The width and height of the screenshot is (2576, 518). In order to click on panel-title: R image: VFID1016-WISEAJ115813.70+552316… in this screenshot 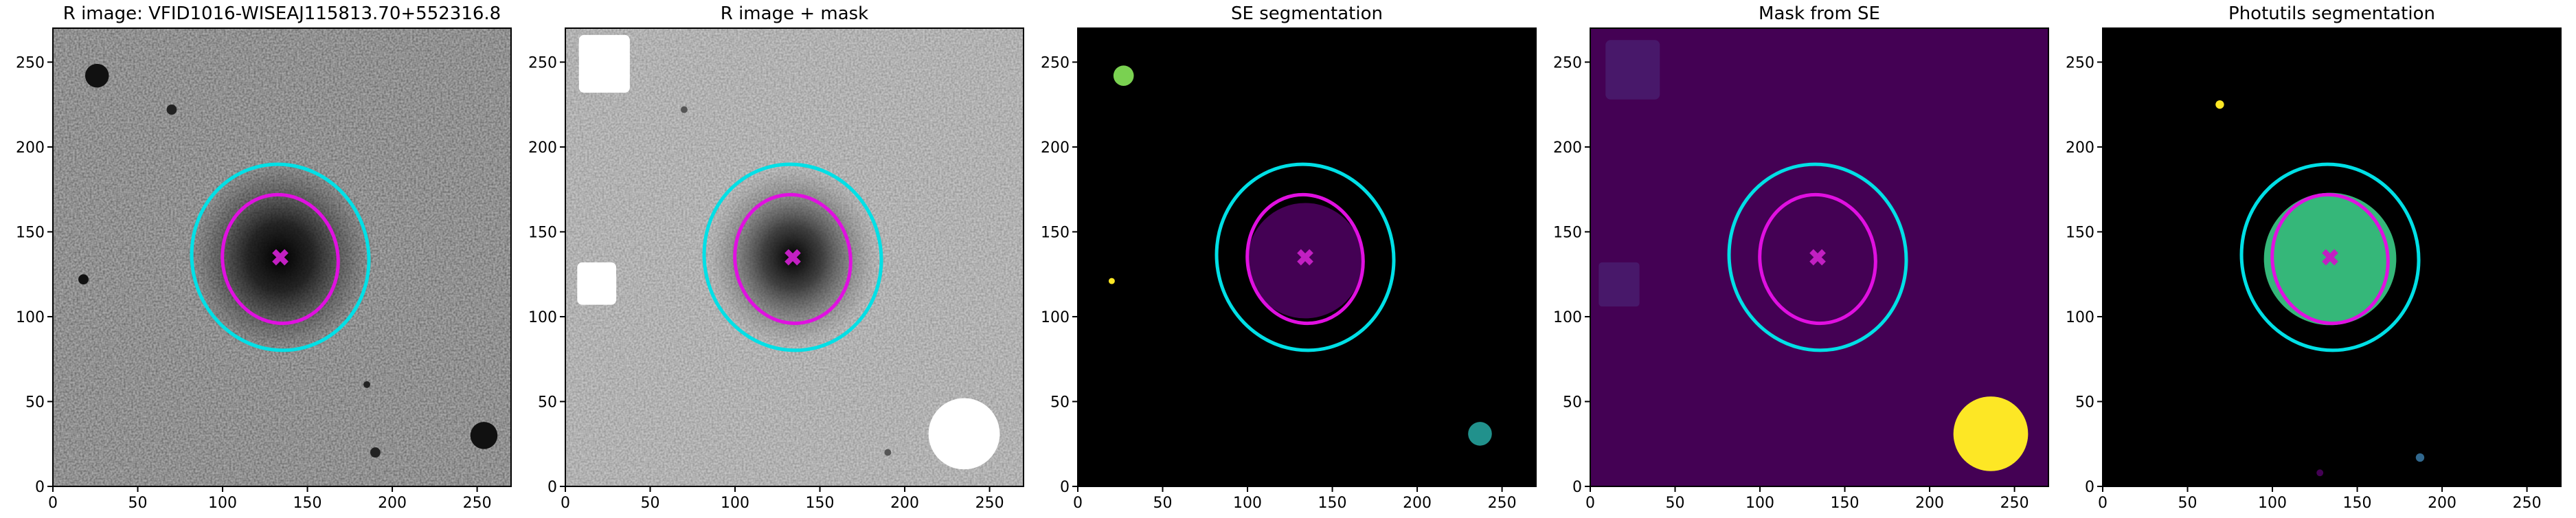, I will do `click(282, 13)`.